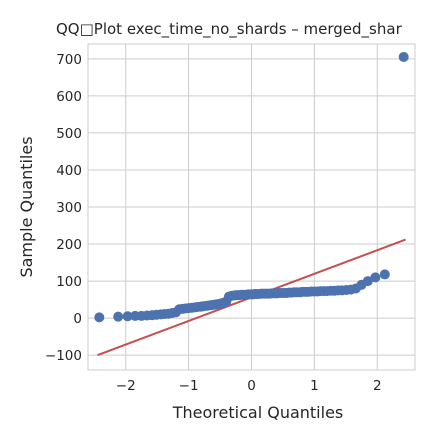  What do you see at coordinates (69, 97) in the screenshot?
I see `y-tick-label: 600` at bounding box center [69, 97].